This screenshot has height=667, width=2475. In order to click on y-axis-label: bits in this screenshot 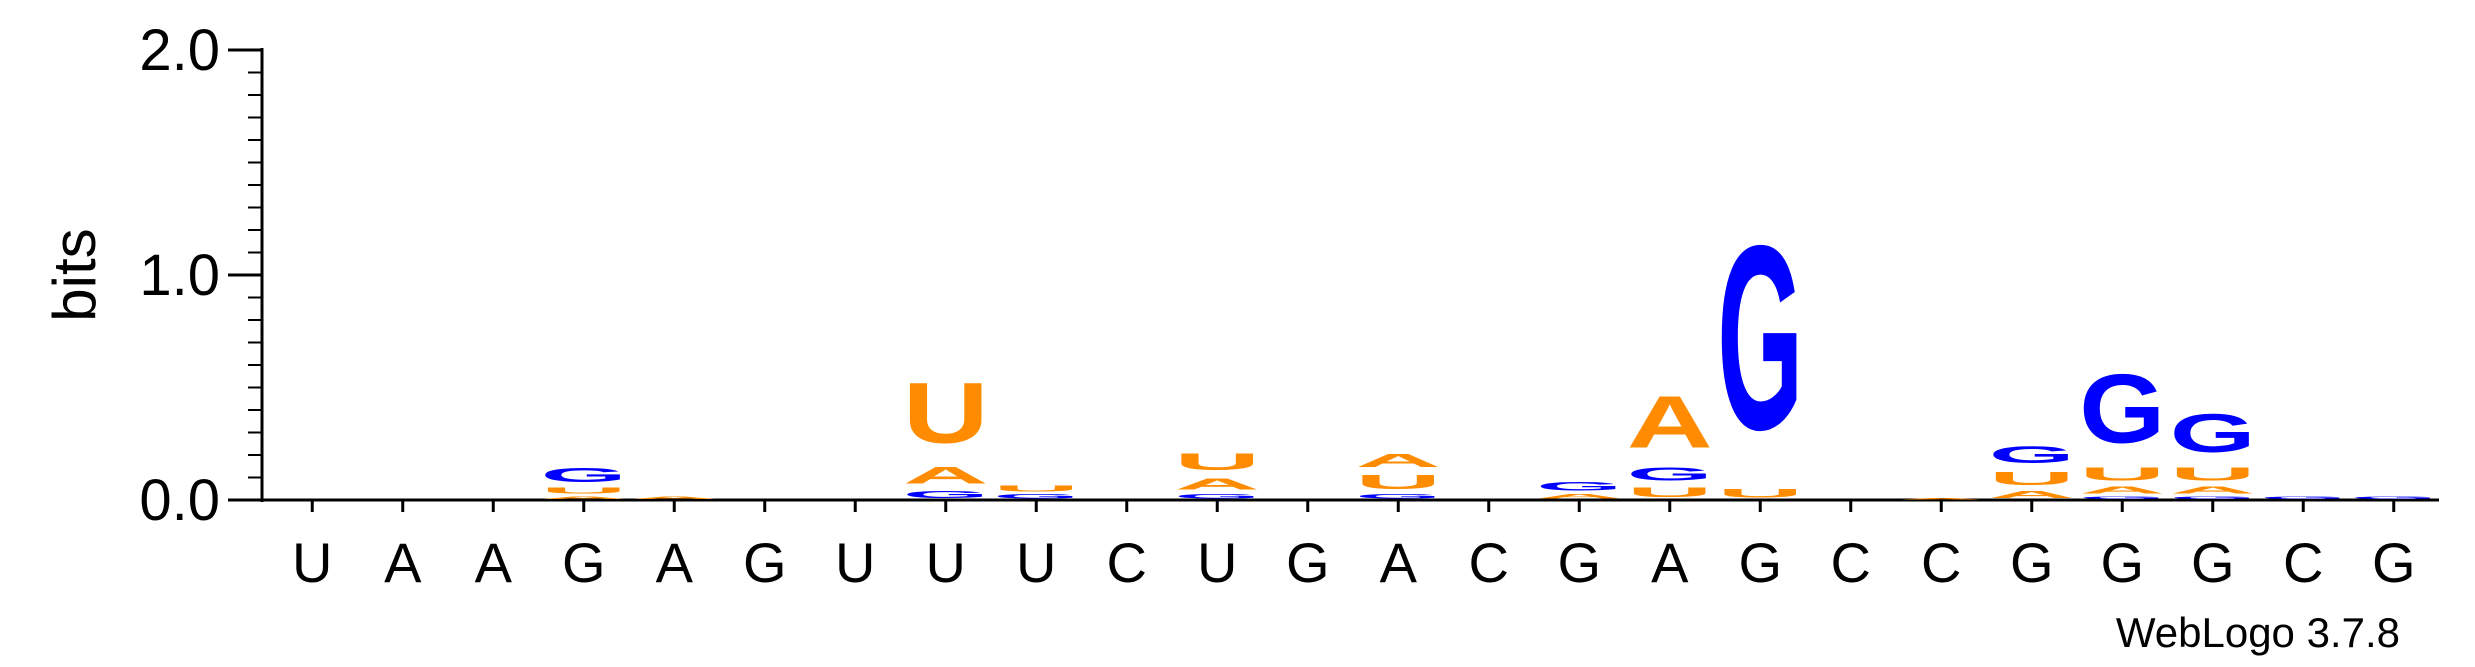, I will do `click(74, 274)`.